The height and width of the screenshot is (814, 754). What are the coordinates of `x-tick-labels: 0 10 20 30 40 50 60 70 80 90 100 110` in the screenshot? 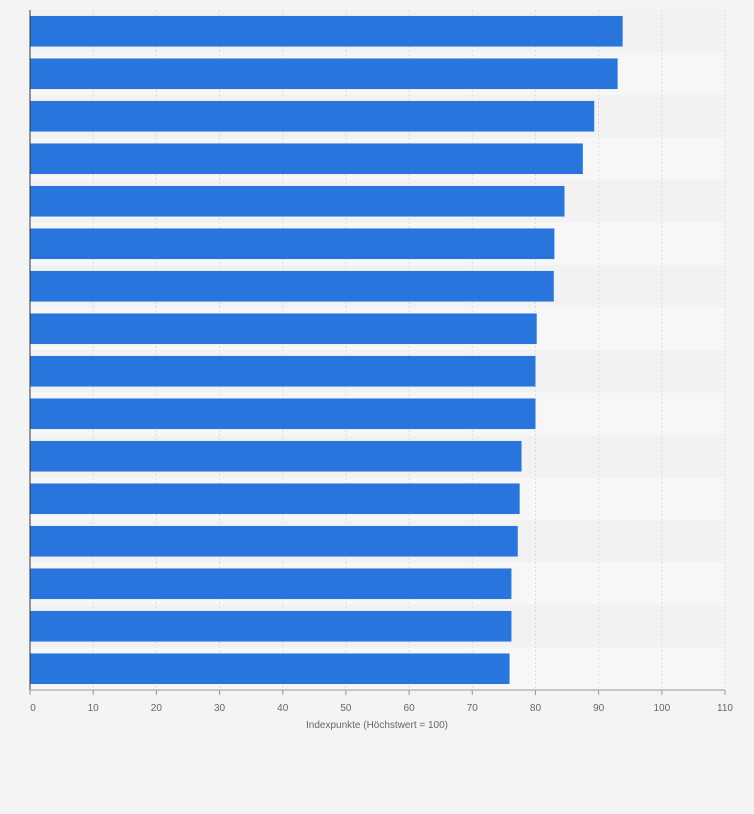 It's located at (381, 702).